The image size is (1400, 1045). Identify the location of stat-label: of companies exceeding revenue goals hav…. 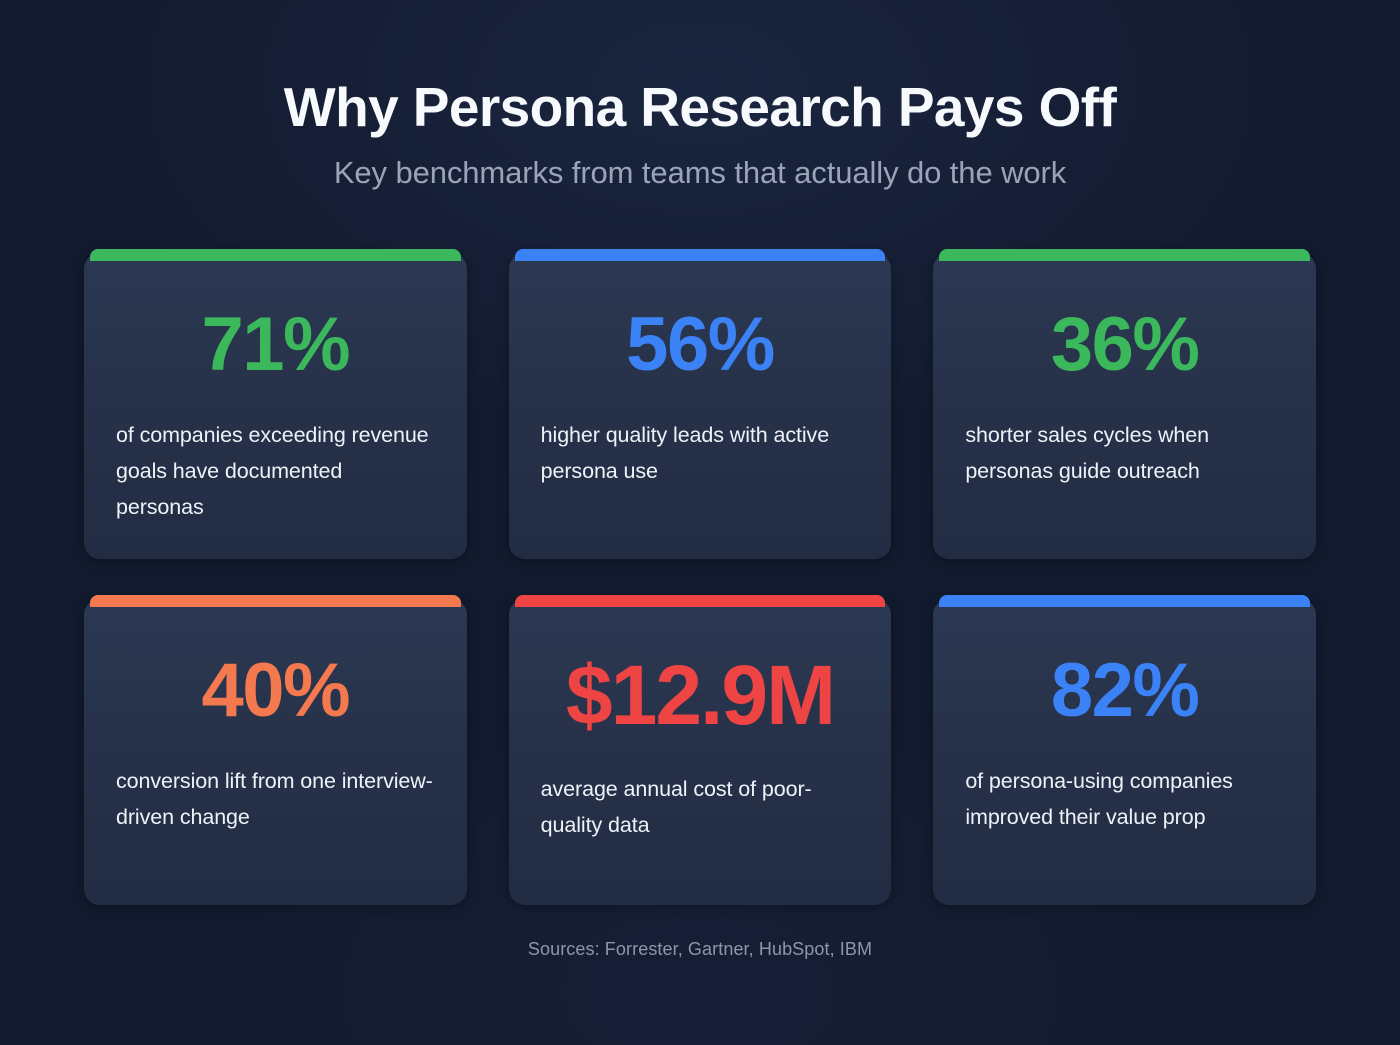
(272, 471).